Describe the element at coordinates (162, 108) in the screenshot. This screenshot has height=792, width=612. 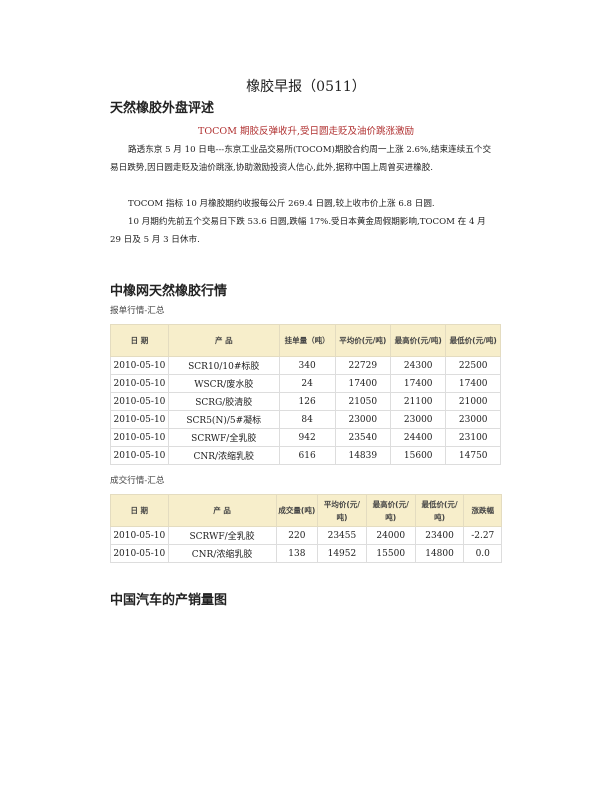
I see `section-heading-overseas: 天然橡胶外盘评述` at that location.